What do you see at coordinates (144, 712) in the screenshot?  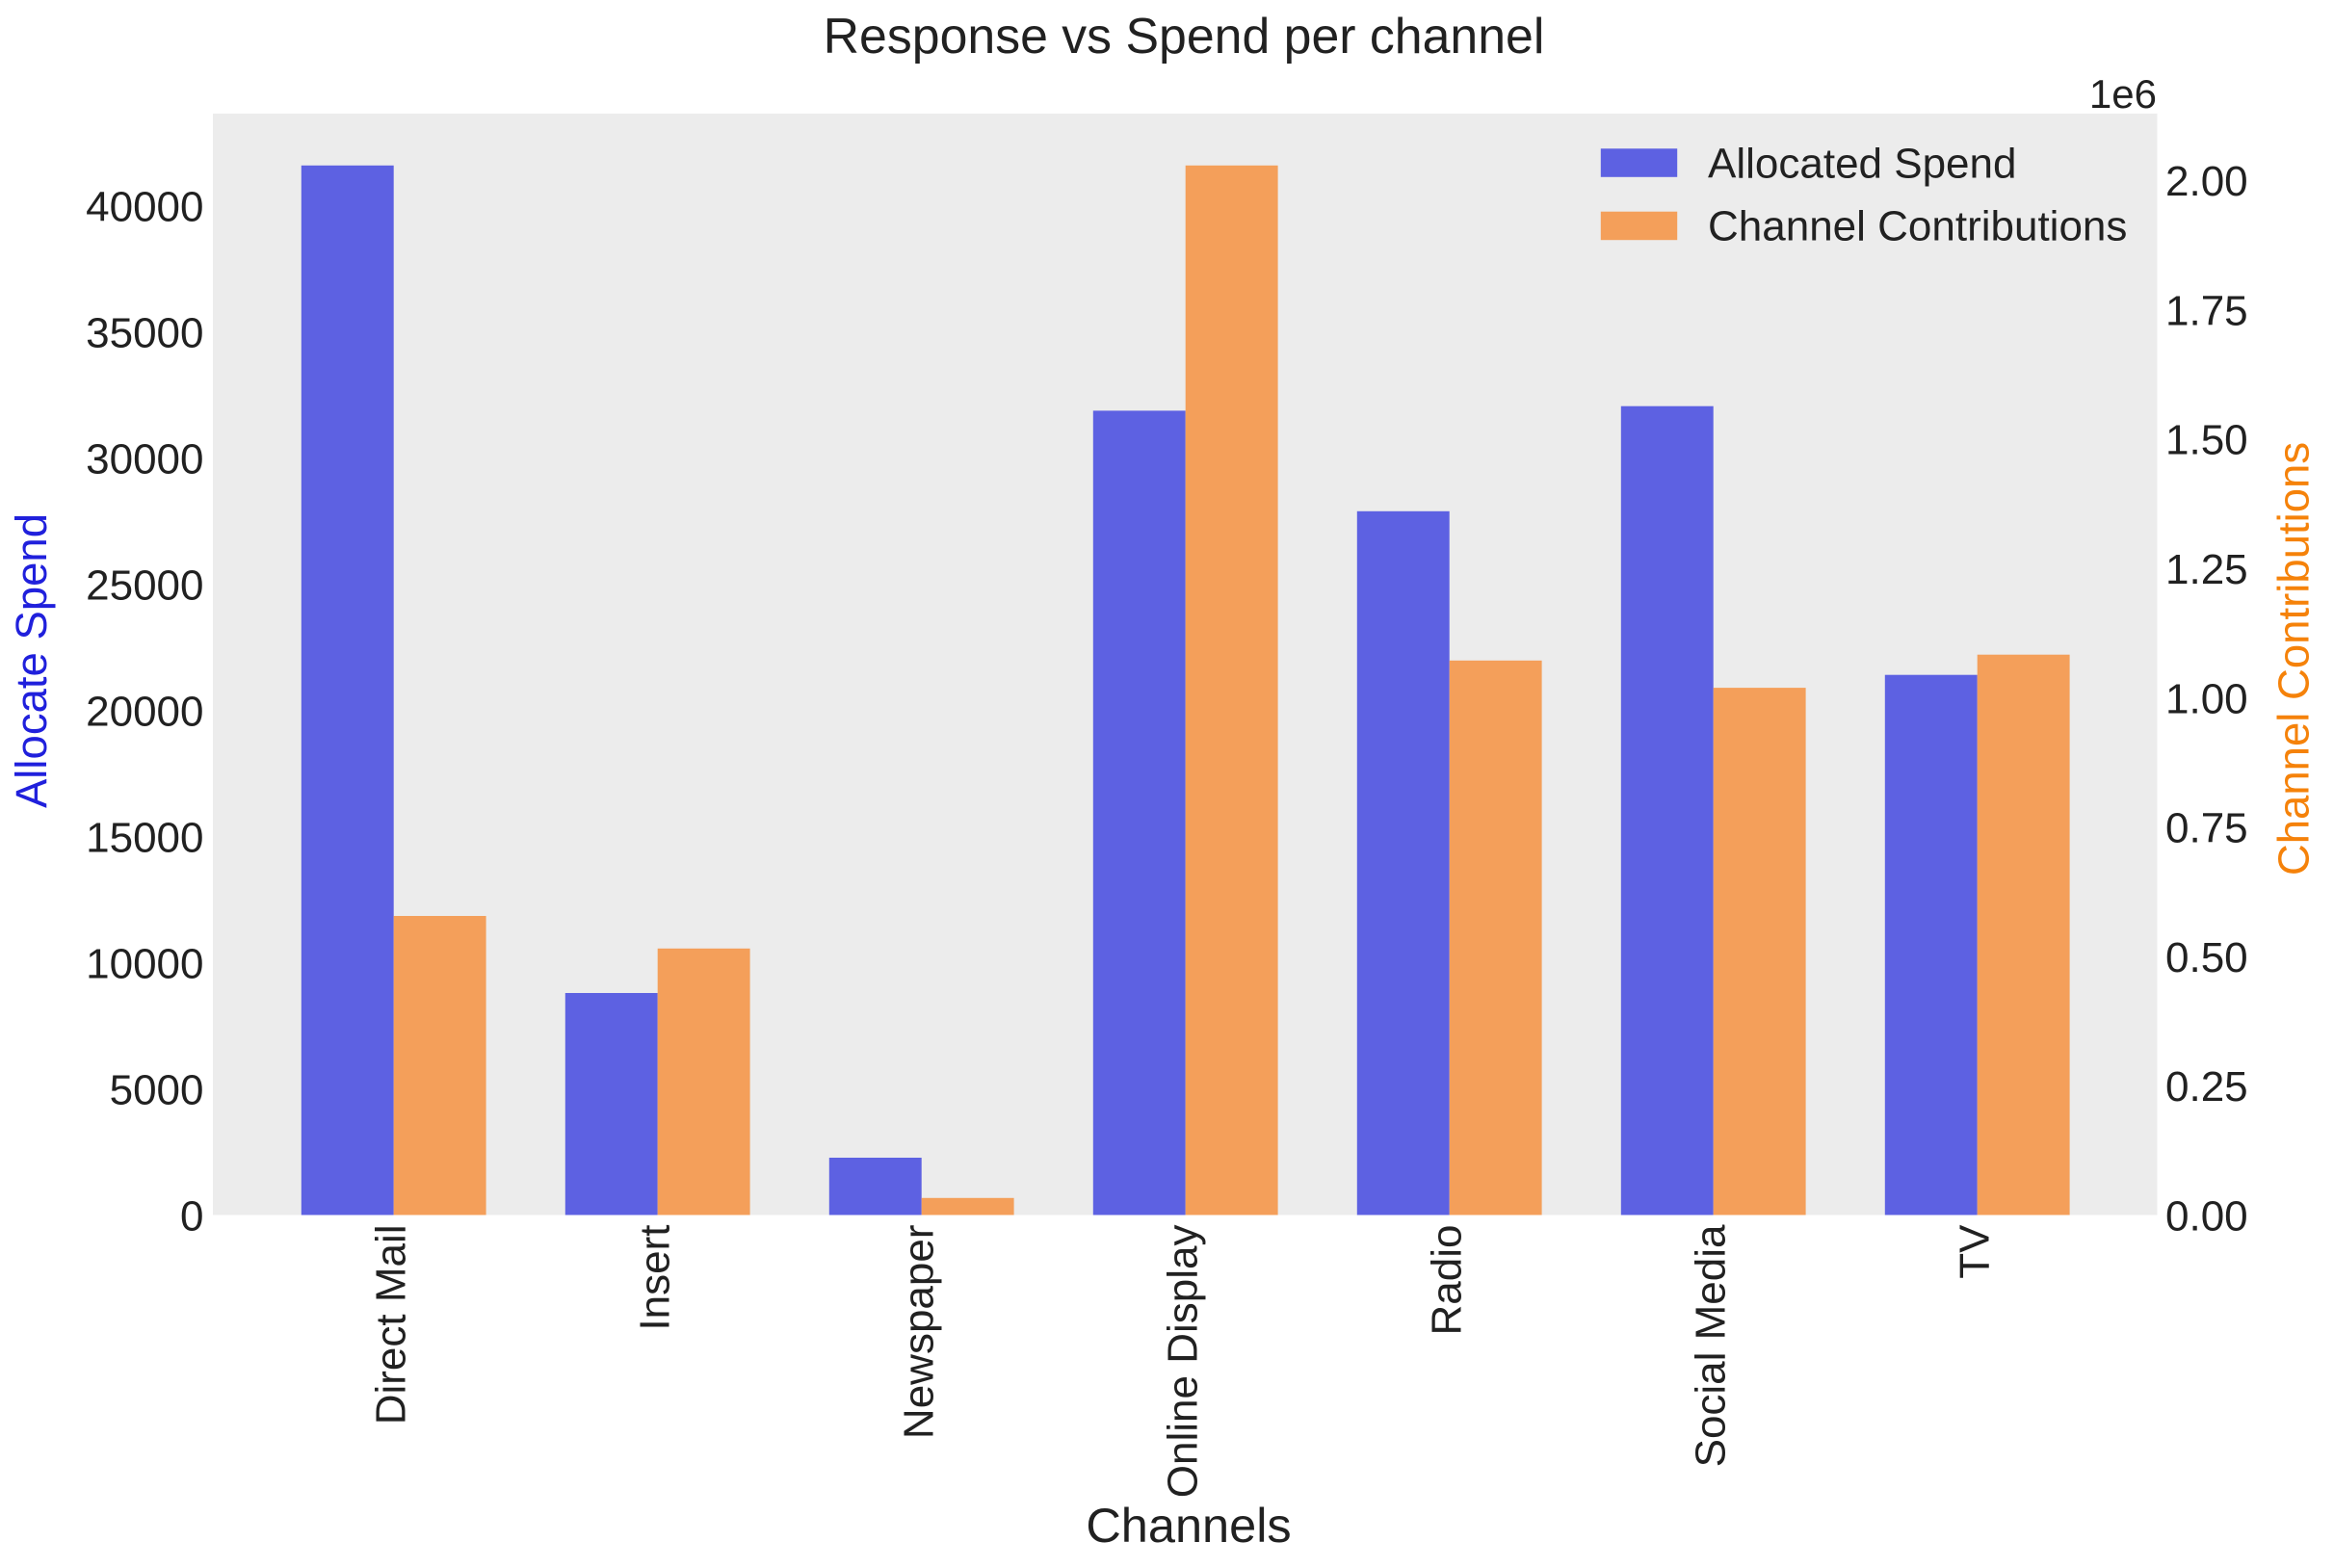 I see `svg-text: 20000` at bounding box center [144, 712].